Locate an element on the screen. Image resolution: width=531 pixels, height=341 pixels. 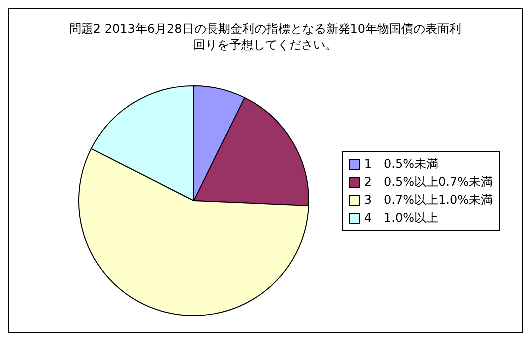
legend-label: 2 0.5%以上0.7%未満 is located at coordinates (428, 182).